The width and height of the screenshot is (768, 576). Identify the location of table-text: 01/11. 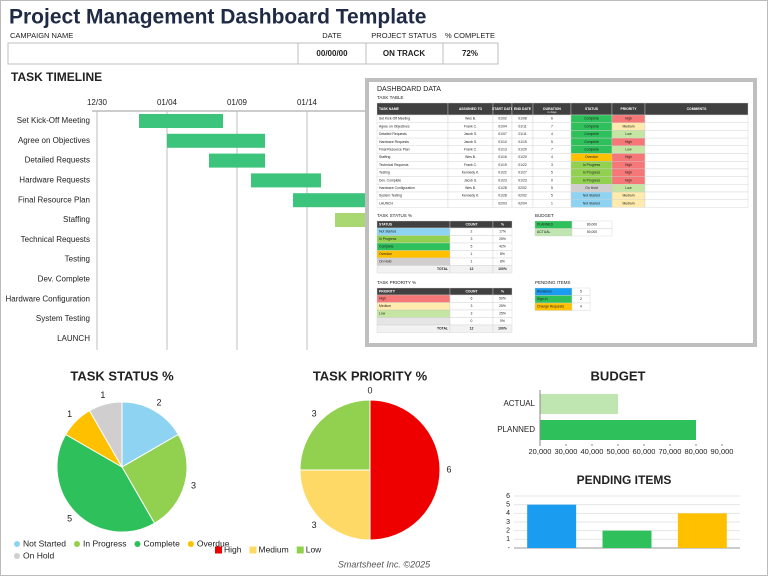
(522, 134).